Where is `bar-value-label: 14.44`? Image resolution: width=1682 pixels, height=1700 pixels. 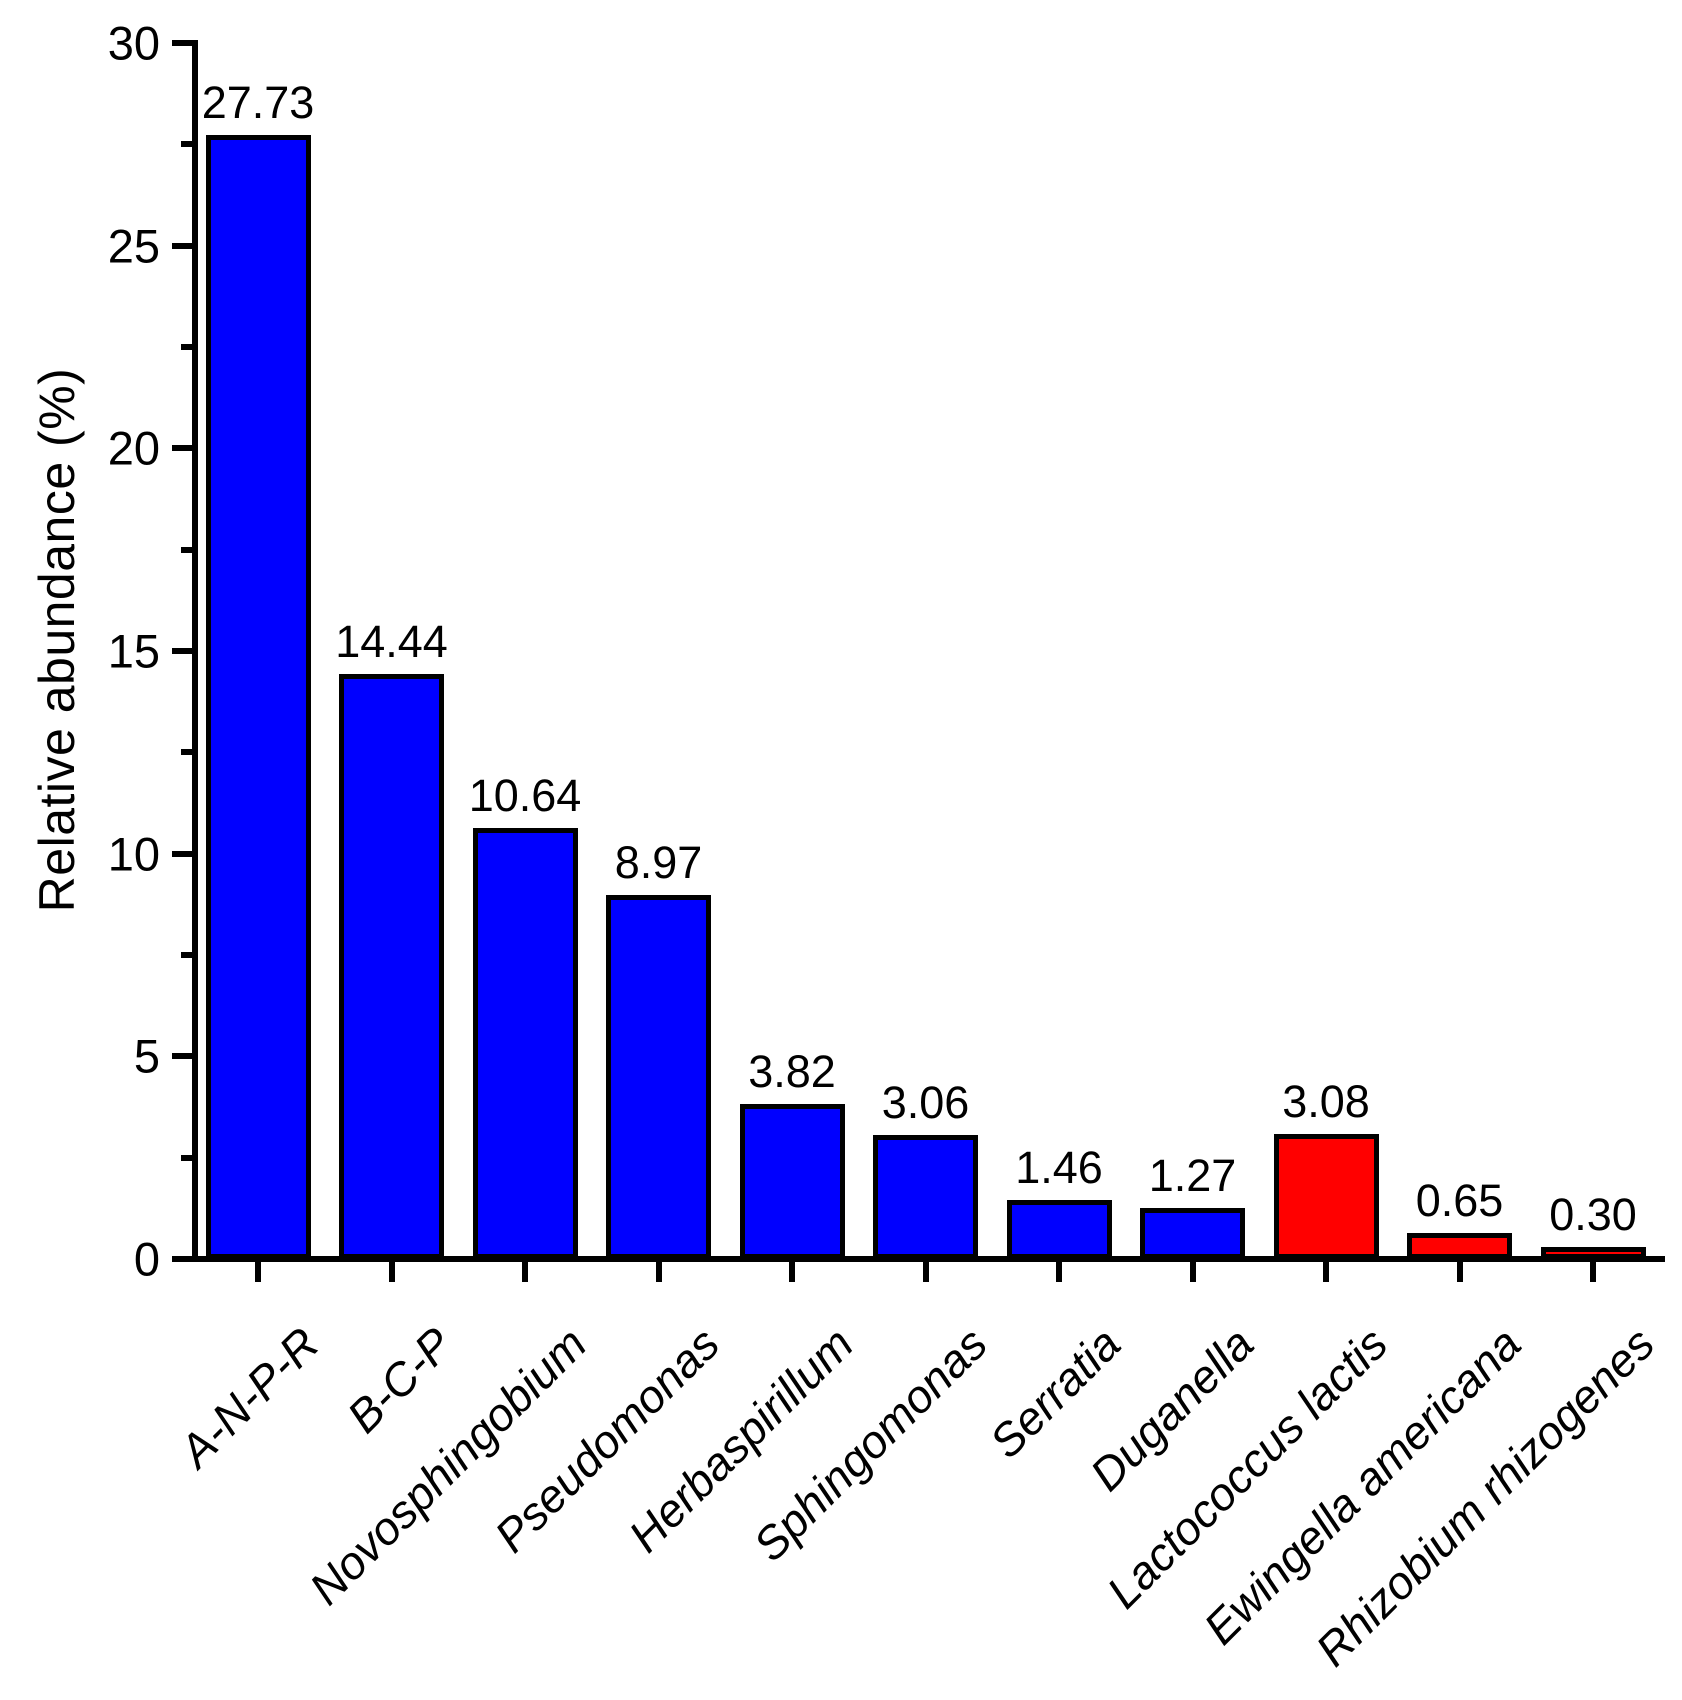 bar-value-label: 14.44 is located at coordinates (391, 641).